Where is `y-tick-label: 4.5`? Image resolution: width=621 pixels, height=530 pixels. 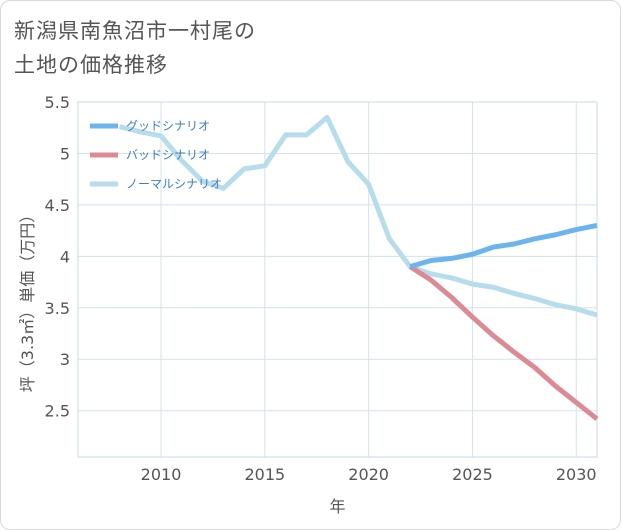
y-tick-label: 4.5 is located at coordinates (57, 205).